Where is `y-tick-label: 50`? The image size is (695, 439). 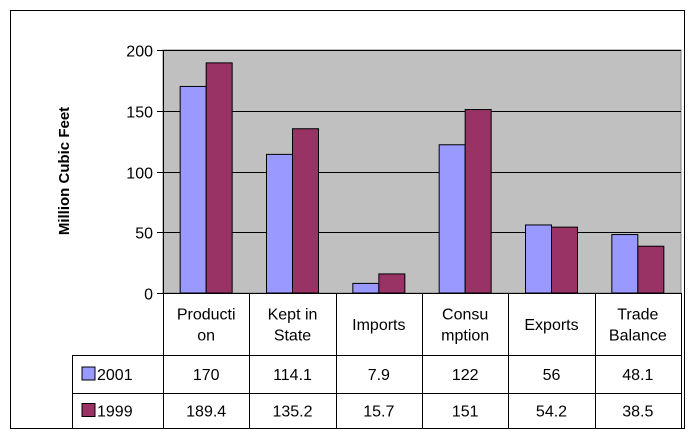 y-tick-label: 50 is located at coordinates (144, 234).